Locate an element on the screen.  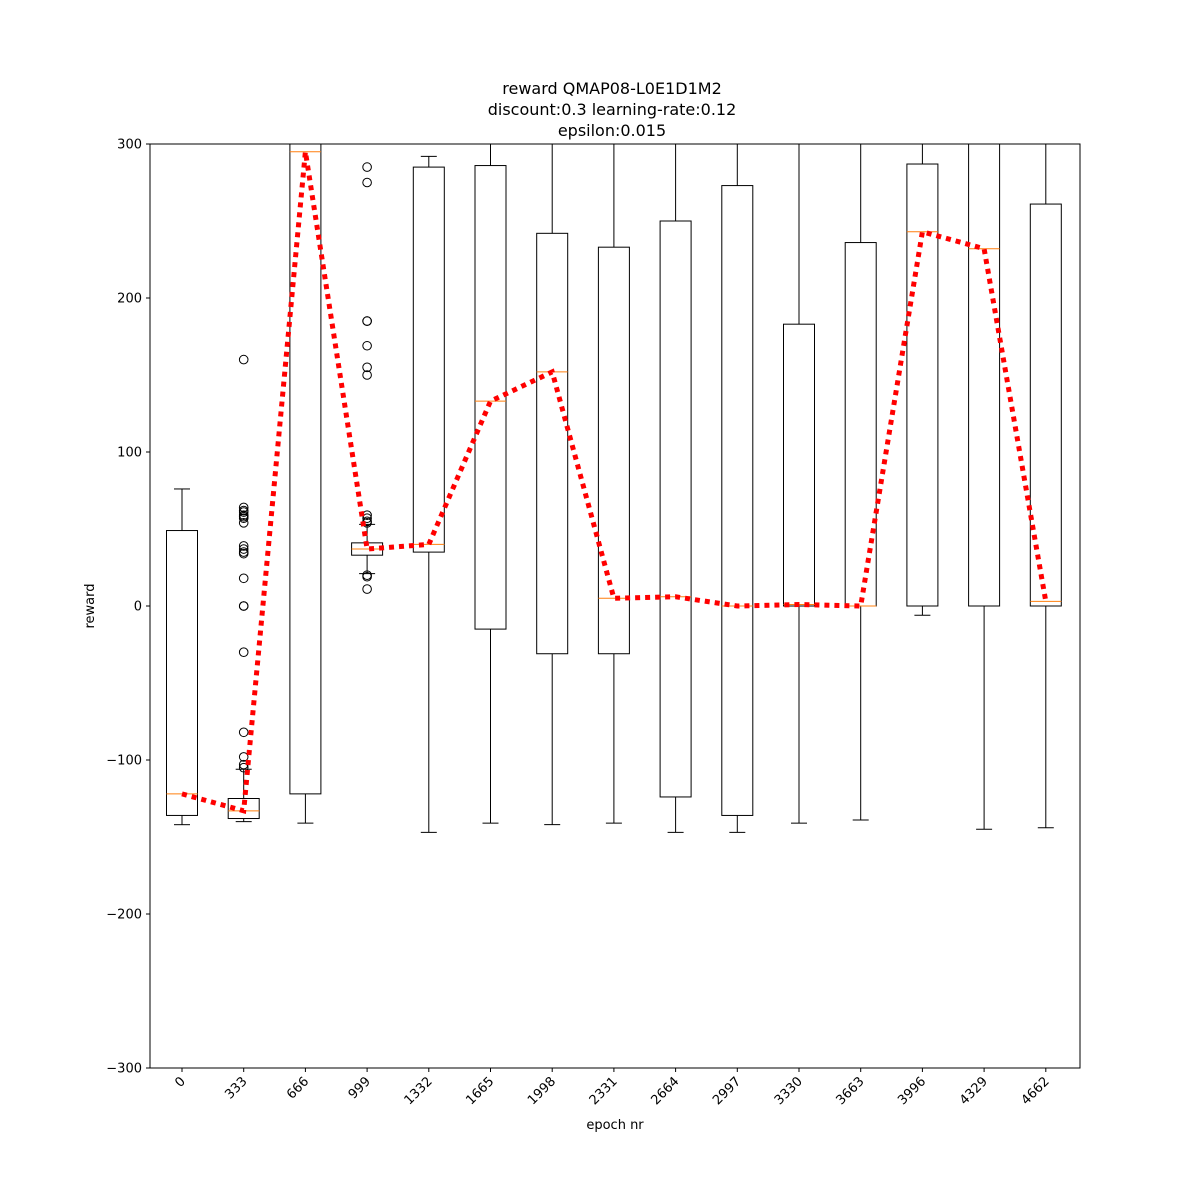
chart-title-line-1: reward QMAP08-L0E1D1M2 is located at coordinates (612, 88).